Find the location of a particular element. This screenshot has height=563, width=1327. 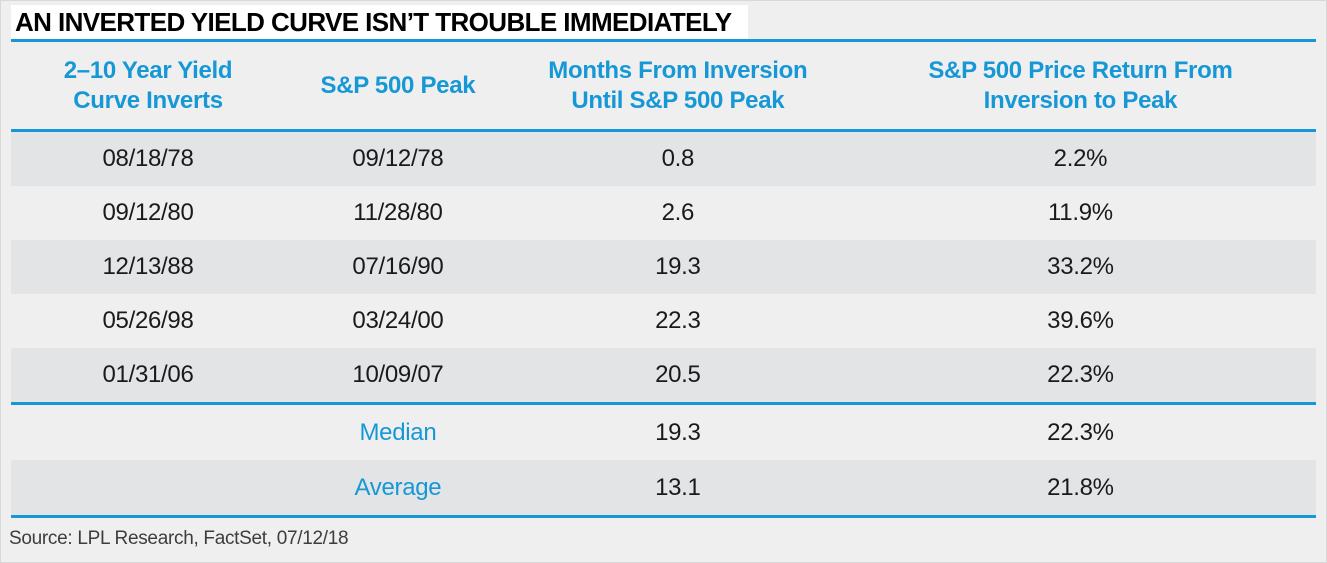

column-header-sp500-peak: S&P 500 Peak is located at coordinates (398, 85).